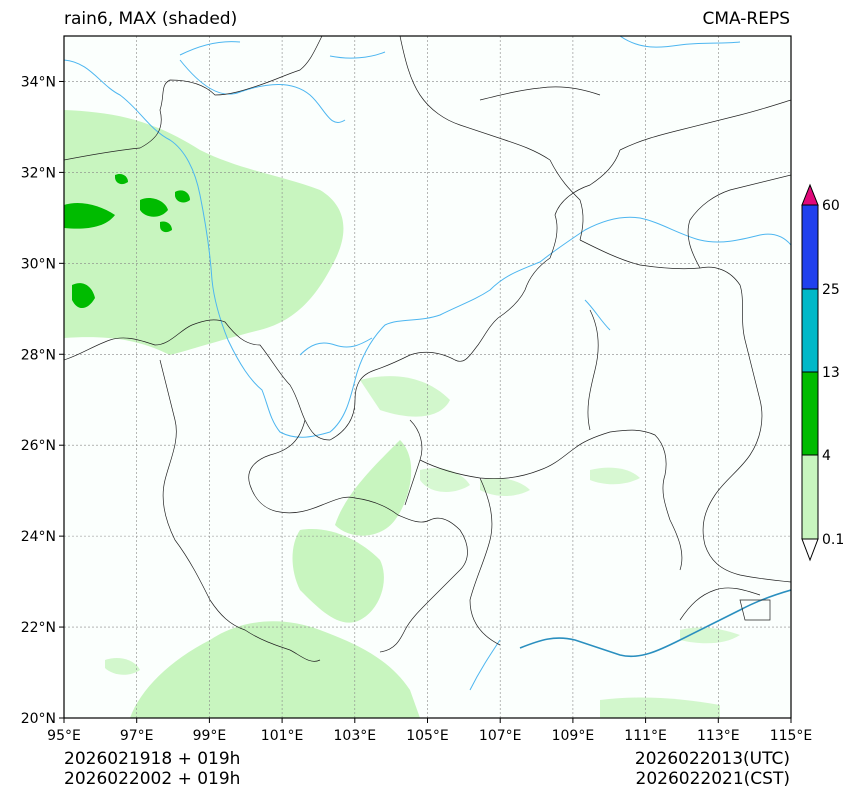 This screenshot has width=860, height=804. I want to click on lon-tick-label: 103°E, so click(355, 736).